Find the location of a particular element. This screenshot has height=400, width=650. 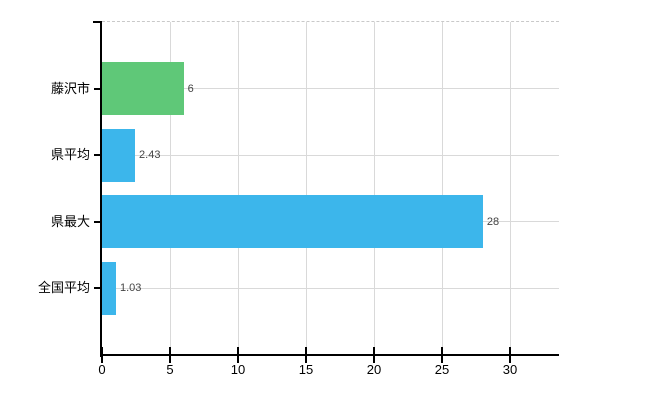

y-axis-top-tick is located at coordinates (97, 22).